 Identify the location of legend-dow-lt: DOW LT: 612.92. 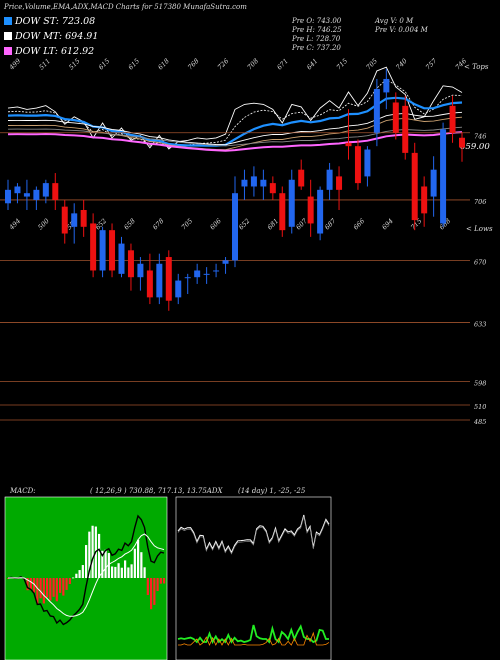
(49, 51).